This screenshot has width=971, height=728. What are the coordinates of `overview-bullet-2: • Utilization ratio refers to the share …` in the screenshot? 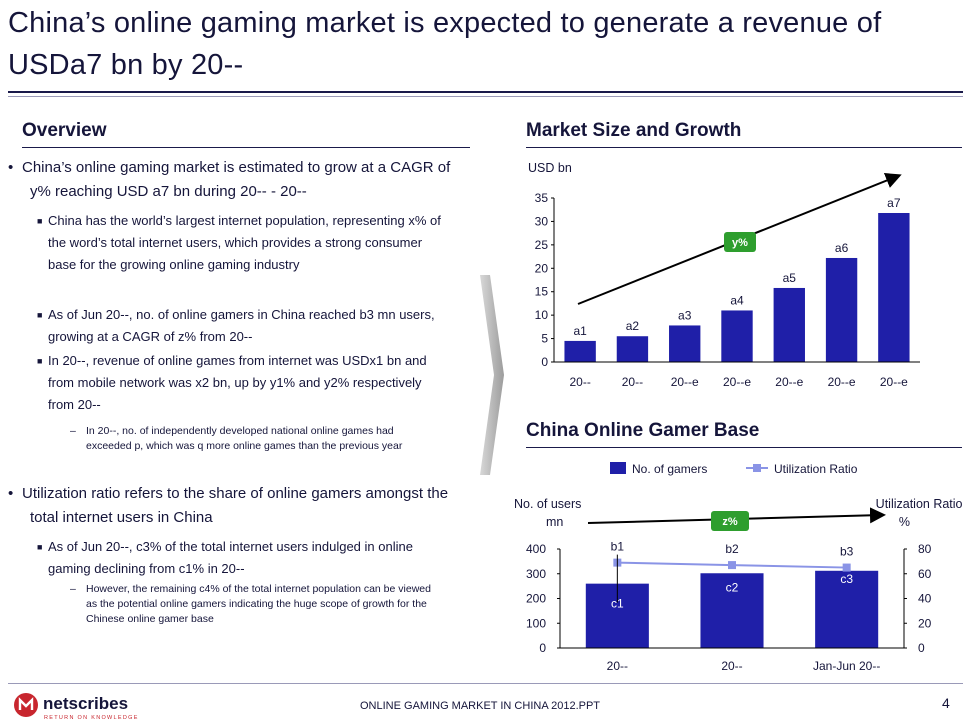 It's located at (230, 506).